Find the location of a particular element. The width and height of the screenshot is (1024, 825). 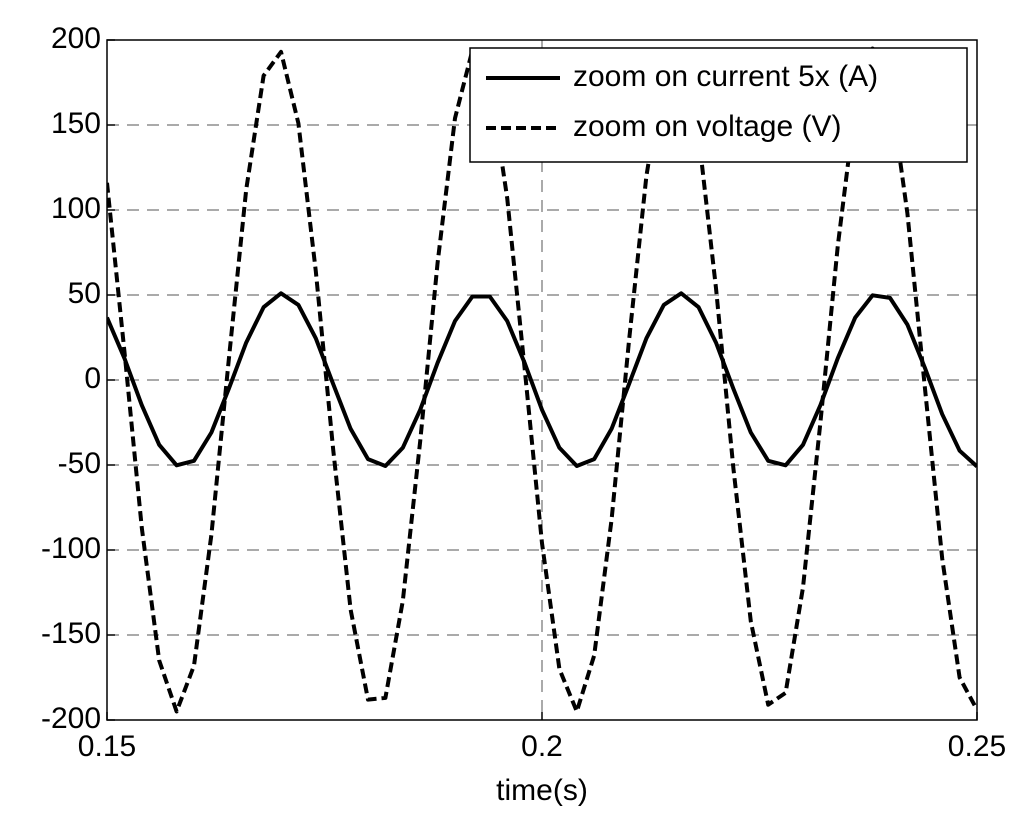

y-tick-label: -200 is located at coordinates (71, 718).